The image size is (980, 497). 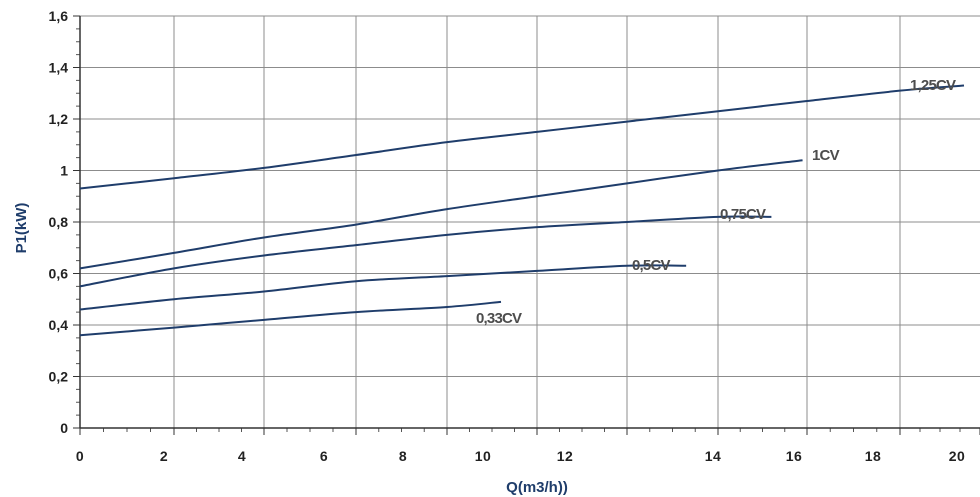 I want to click on series-label: 0,33CV, so click(x=499, y=318).